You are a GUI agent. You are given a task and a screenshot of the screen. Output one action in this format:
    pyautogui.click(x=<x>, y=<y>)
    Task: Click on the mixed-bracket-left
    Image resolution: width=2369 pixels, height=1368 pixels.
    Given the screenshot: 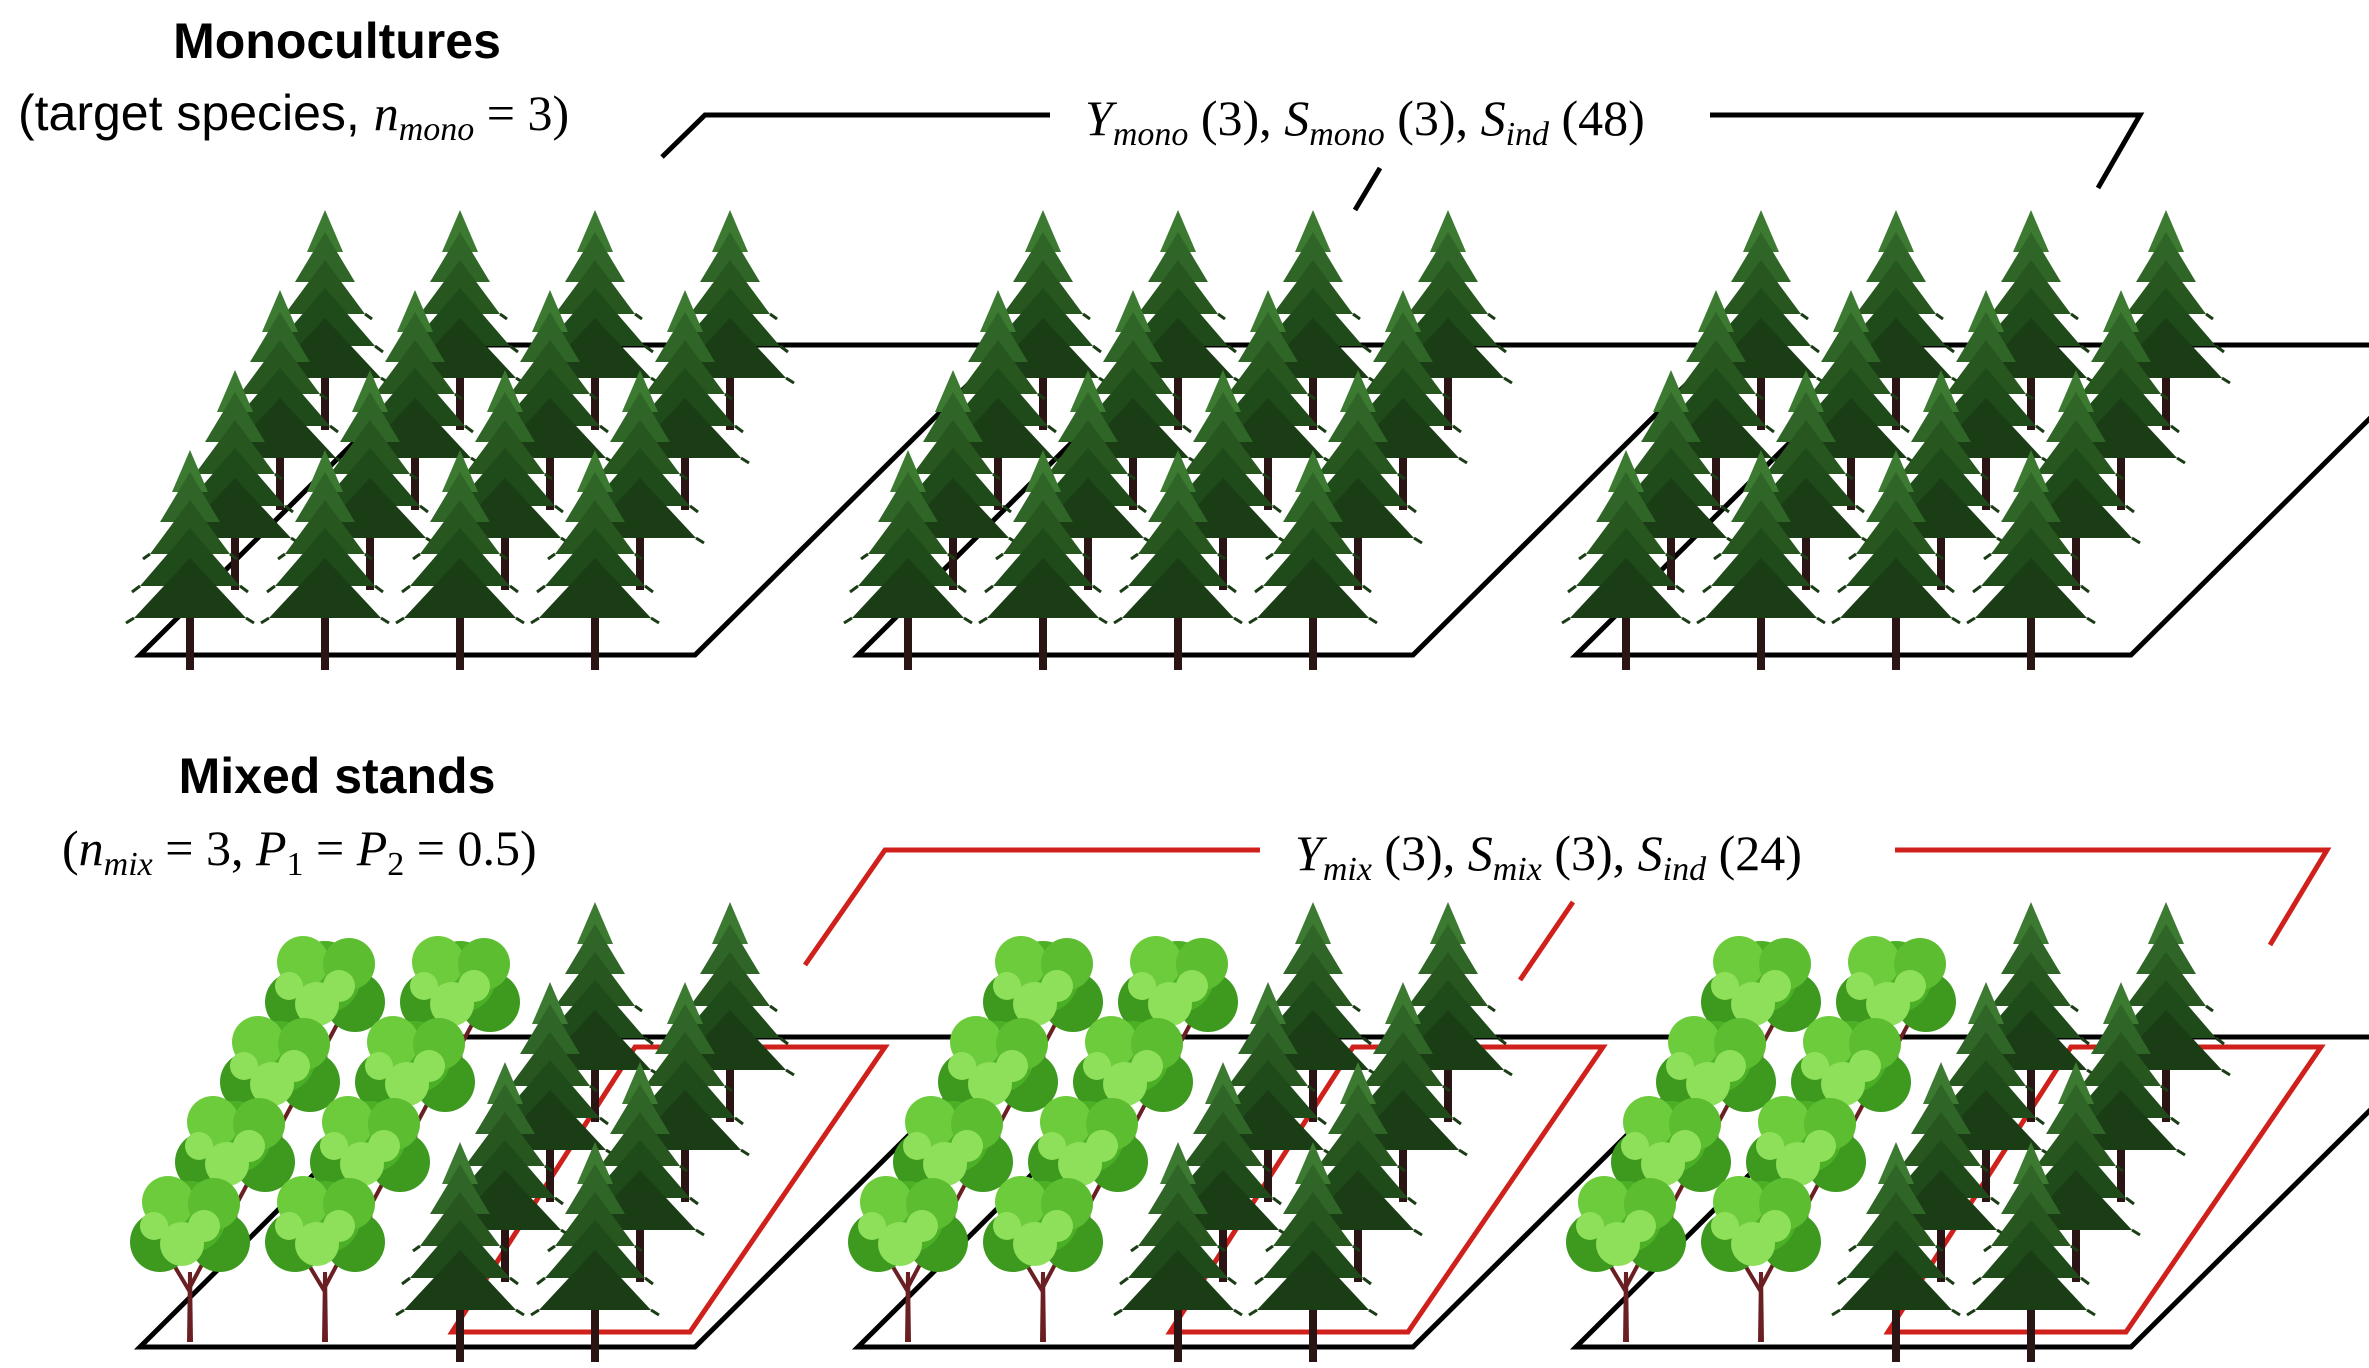 What is the action you would take?
    pyautogui.click(x=1031, y=907)
    